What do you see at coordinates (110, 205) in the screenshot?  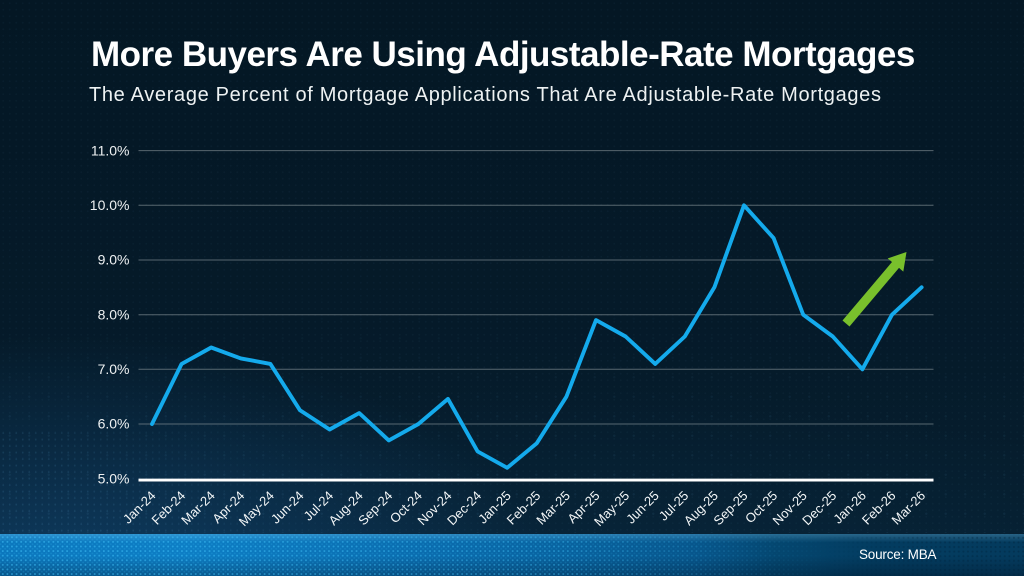 I see `svg-text: 10.0%` at bounding box center [110, 205].